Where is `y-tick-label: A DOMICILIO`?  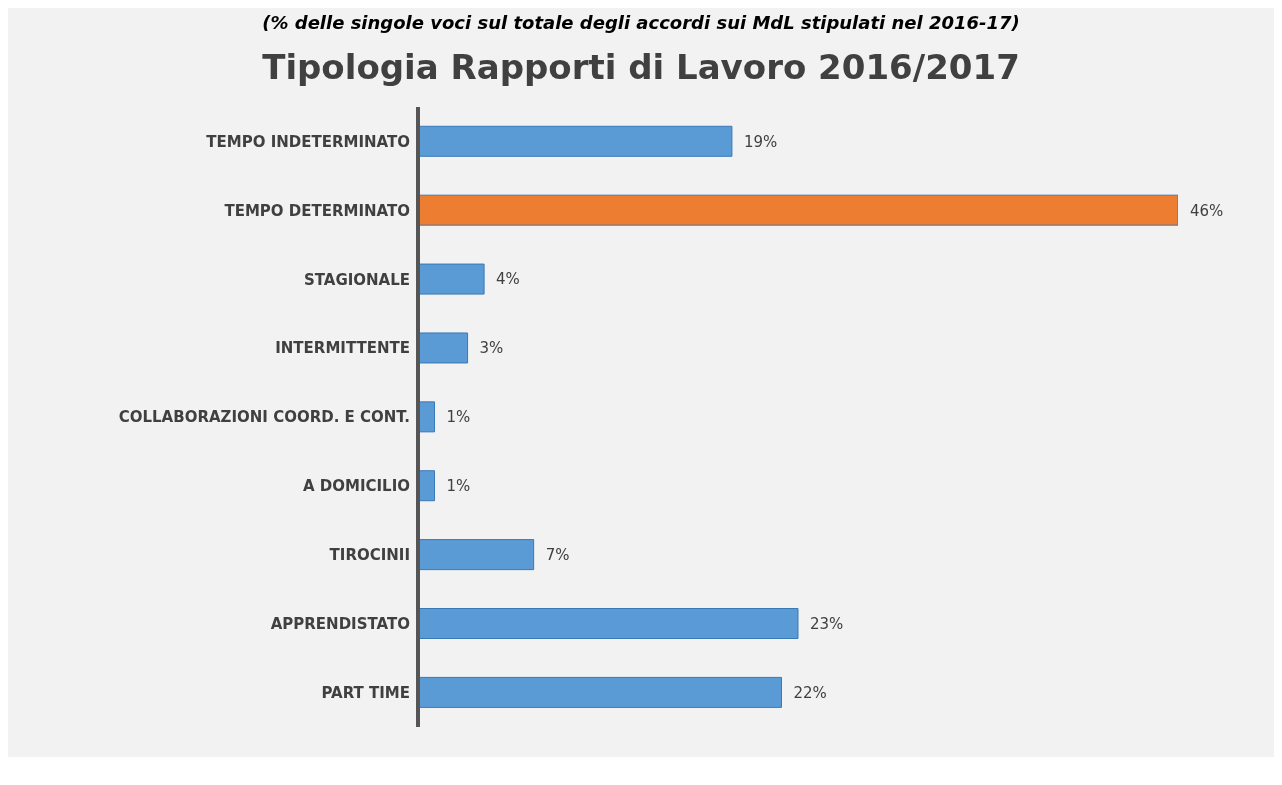
y-tick-label: A DOMICILIO is located at coordinates (356, 486).